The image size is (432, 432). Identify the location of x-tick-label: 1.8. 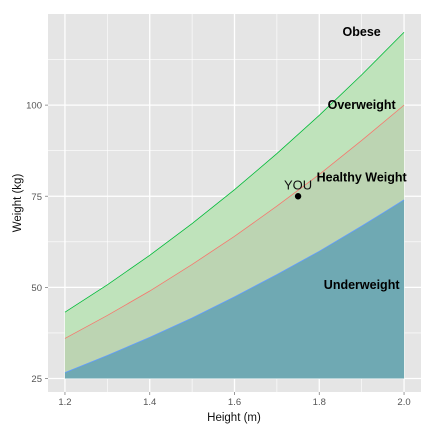
(319, 402).